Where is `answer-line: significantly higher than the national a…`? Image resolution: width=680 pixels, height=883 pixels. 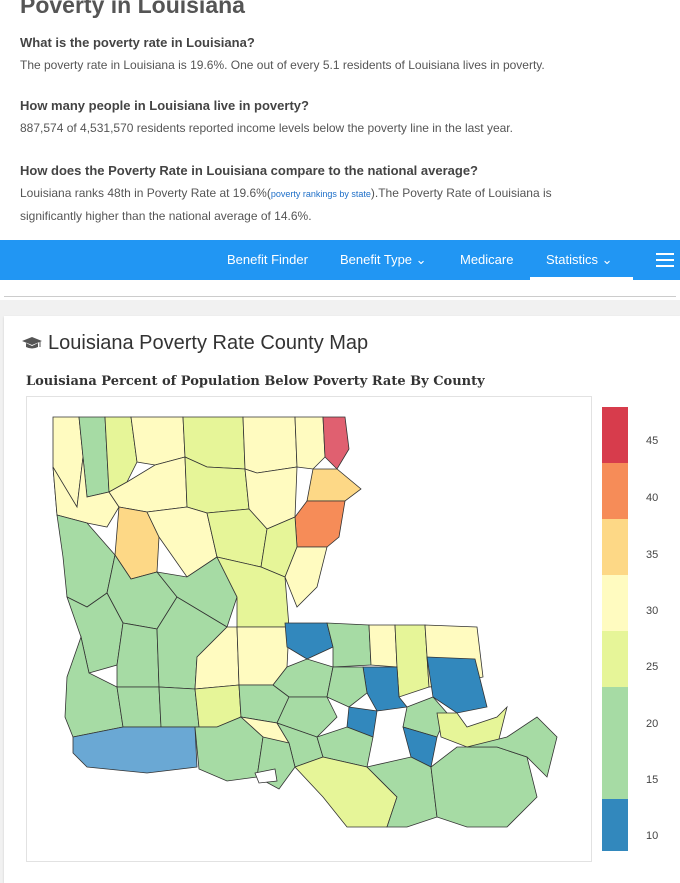 answer-line: significantly higher than the national a… is located at coordinates (166, 216).